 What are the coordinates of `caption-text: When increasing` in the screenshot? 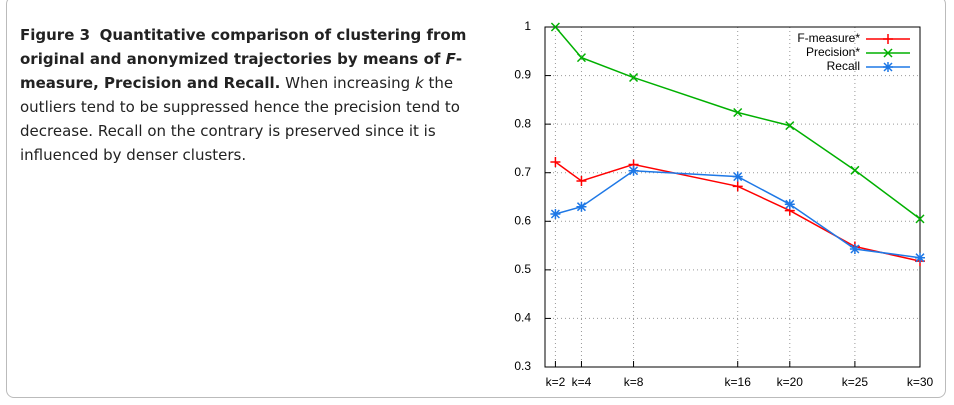 It's located at (348, 83).